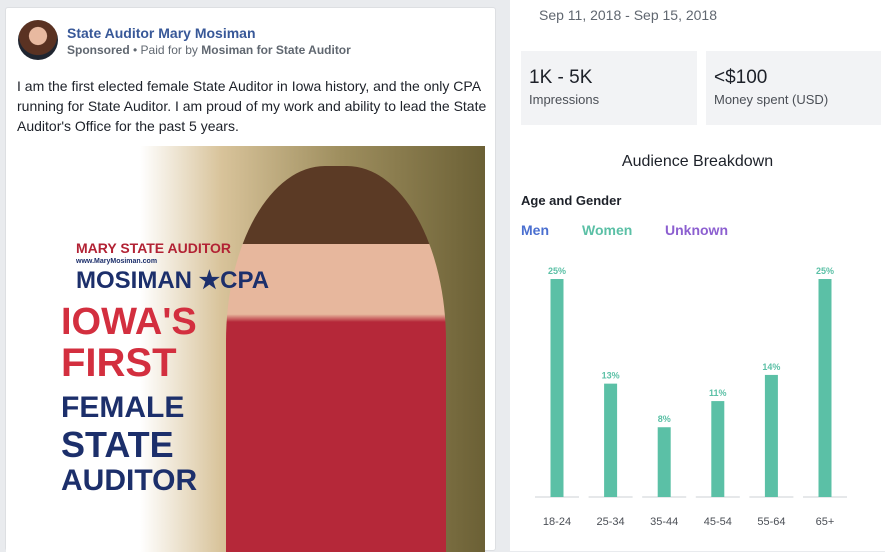 The height and width of the screenshot is (552, 885). I want to click on sponsored-label: Sponsored, so click(98, 50).